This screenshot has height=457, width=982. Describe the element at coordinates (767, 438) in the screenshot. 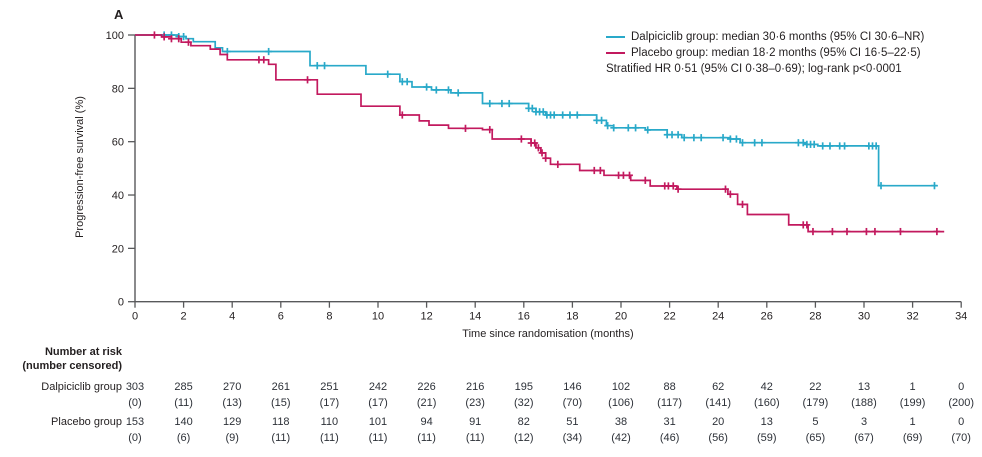

I see `risk-censored-value: (59)` at that location.